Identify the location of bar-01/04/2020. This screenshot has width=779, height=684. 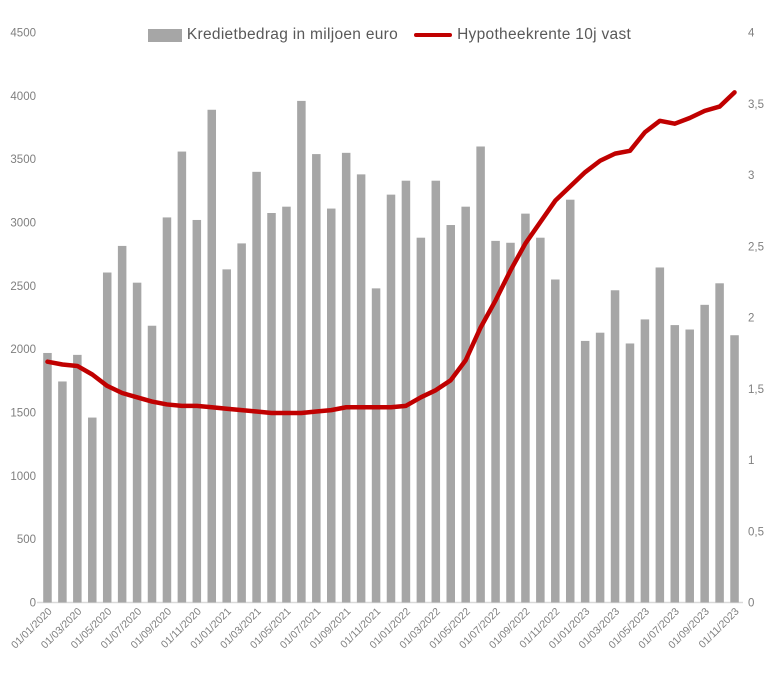
(92, 510).